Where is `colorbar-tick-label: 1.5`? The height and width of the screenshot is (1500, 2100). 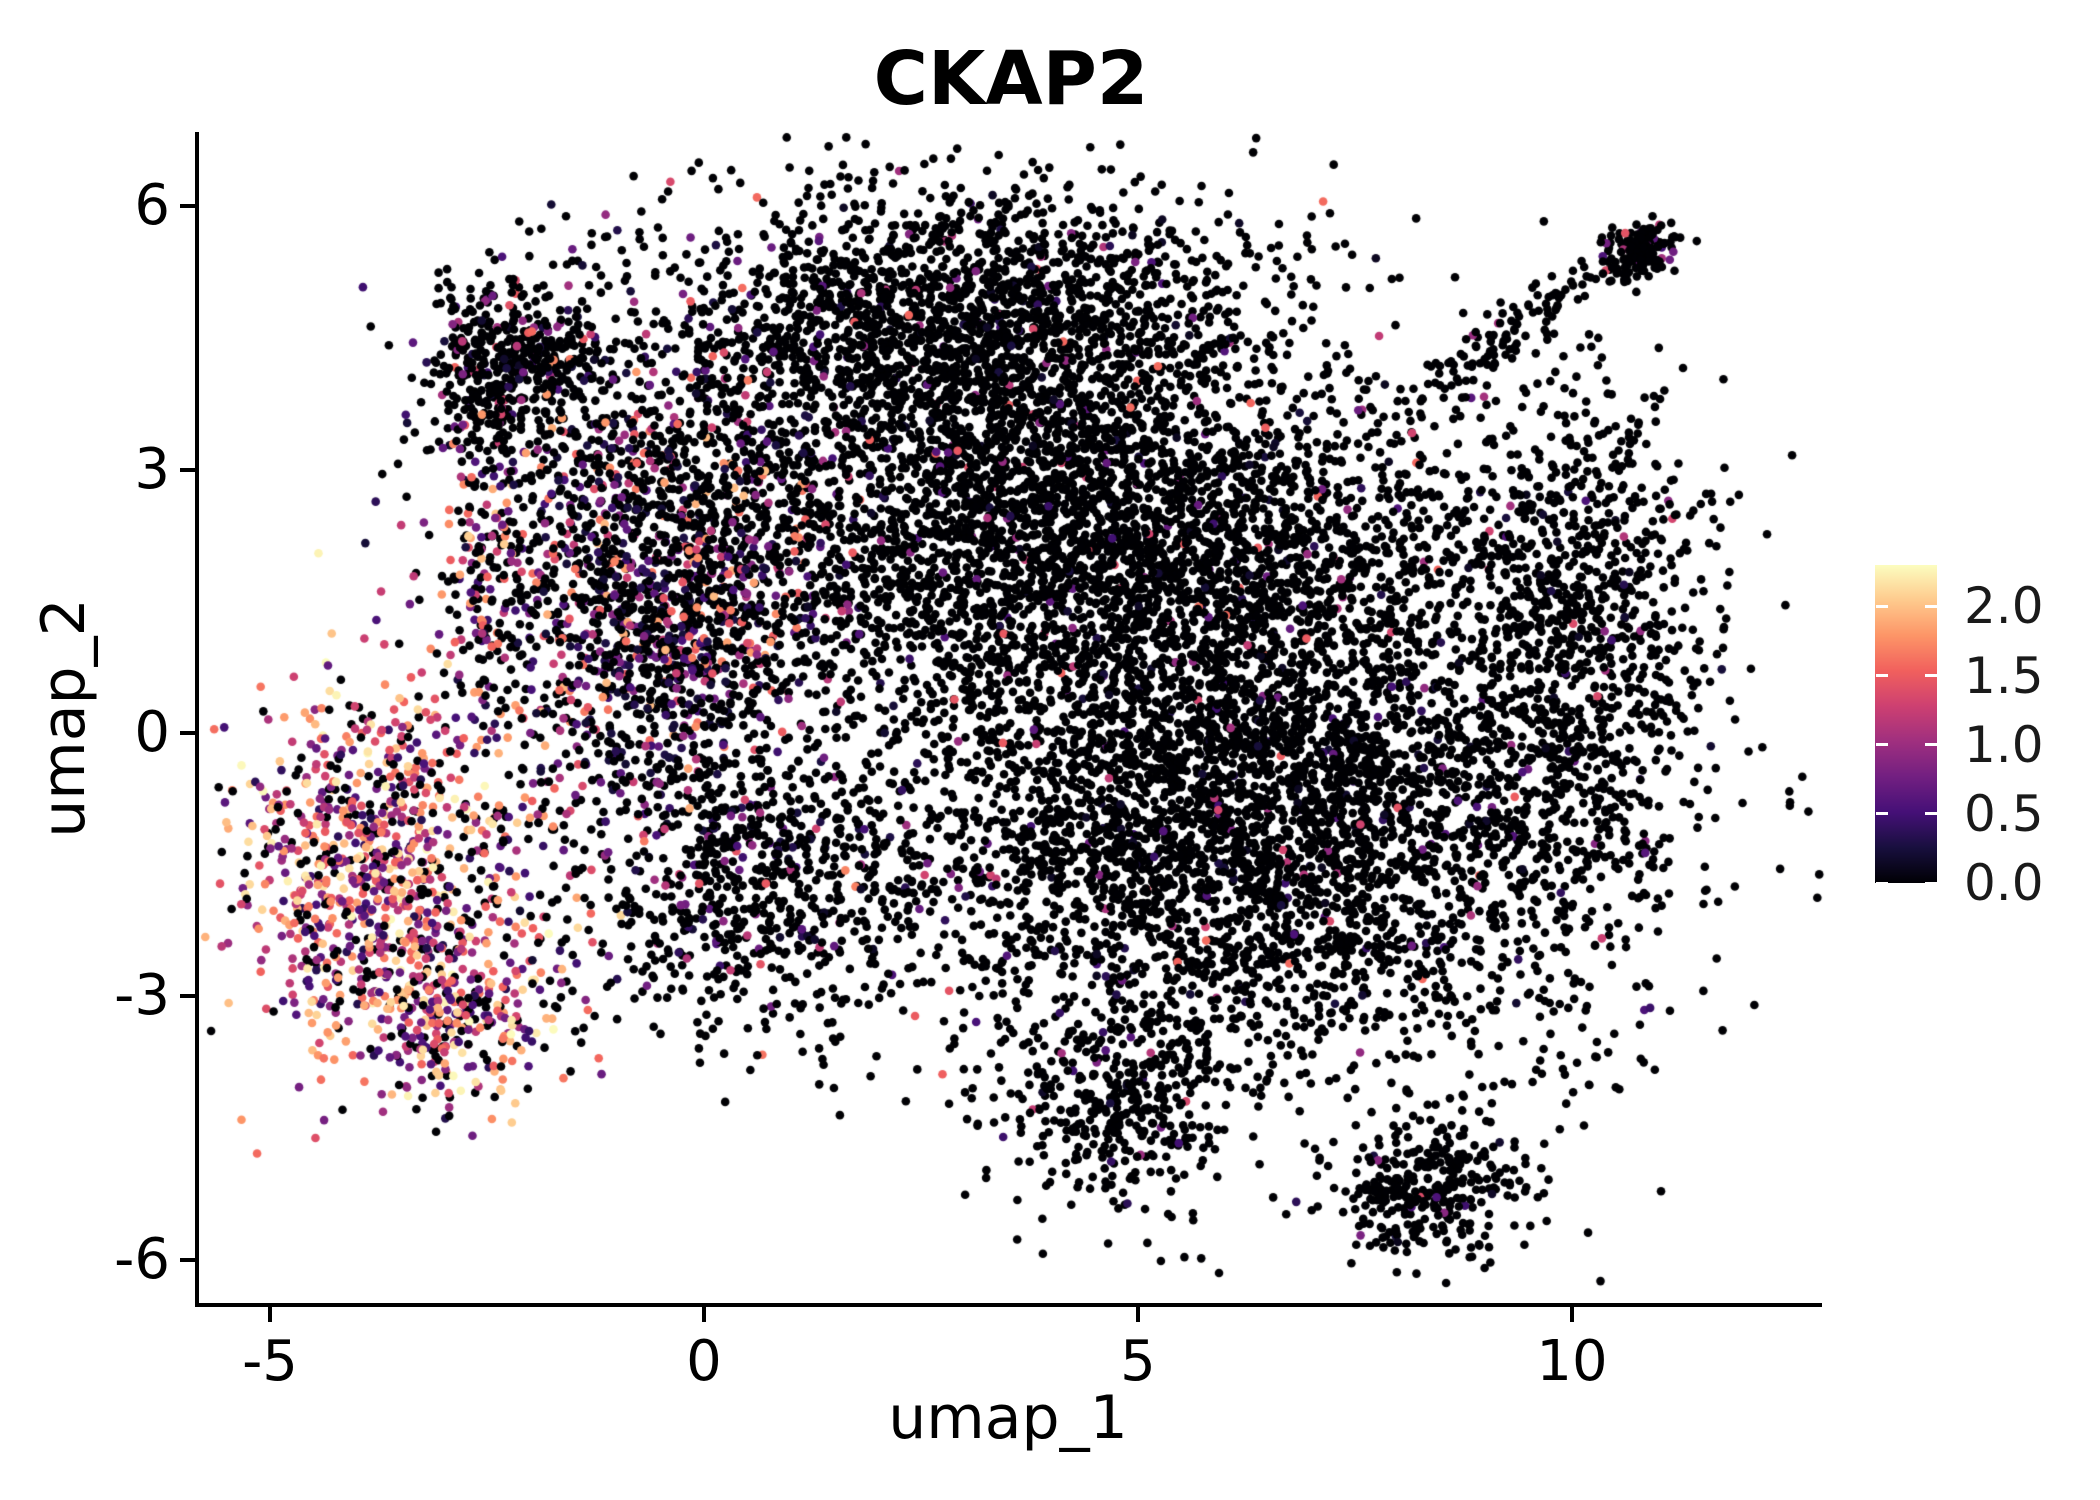
colorbar-tick-label: 1.5 is located at coordinates (2004, 675).